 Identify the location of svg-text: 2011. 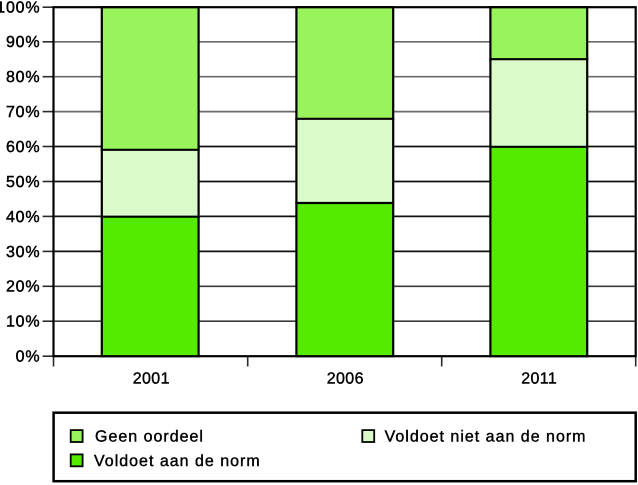
(539, 378).